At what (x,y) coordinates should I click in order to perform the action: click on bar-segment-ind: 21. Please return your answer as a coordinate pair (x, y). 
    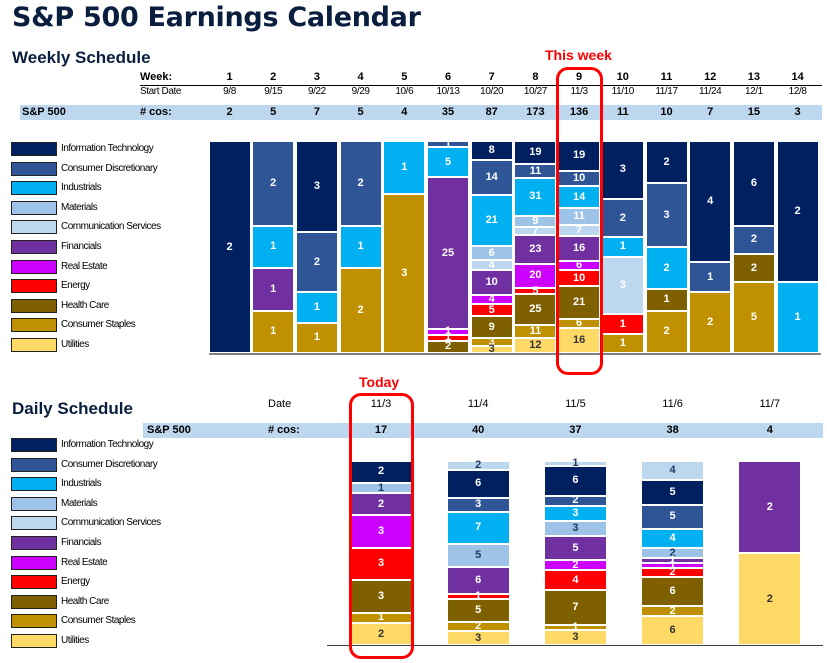
    Looking at the image, I should click on (491, 220).